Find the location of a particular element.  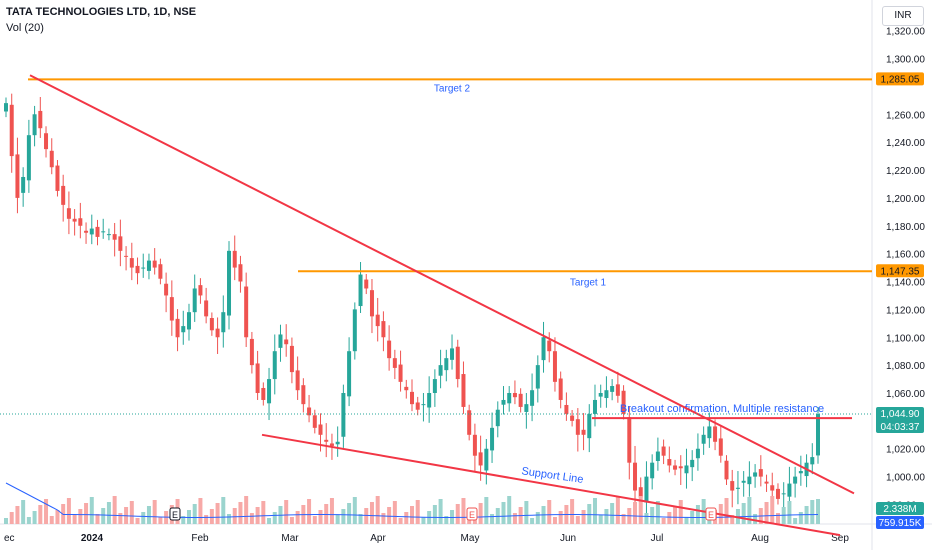

y-tick-label: 1,140.00 is located at coordinates (905, 283).